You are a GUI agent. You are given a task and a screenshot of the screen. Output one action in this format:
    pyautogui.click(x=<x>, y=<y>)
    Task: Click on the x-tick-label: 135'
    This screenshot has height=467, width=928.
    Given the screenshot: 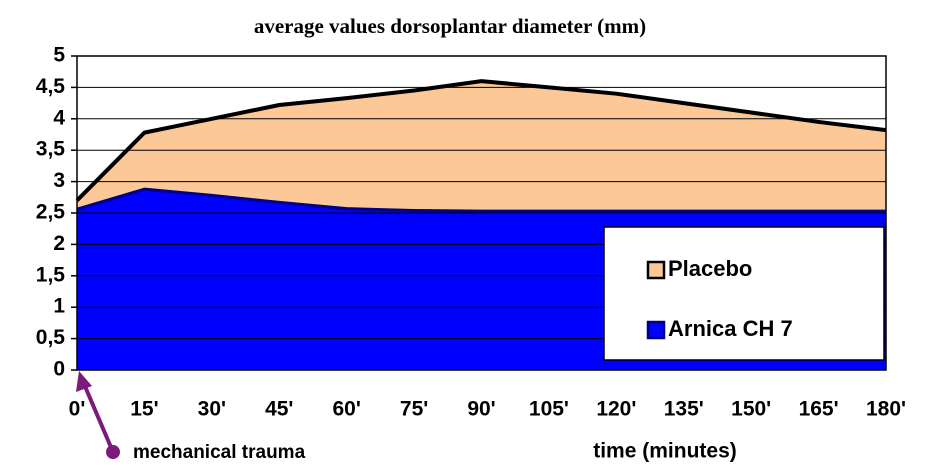 What is the action you would take?
    pyautogui.click(x=684, y=409)
    